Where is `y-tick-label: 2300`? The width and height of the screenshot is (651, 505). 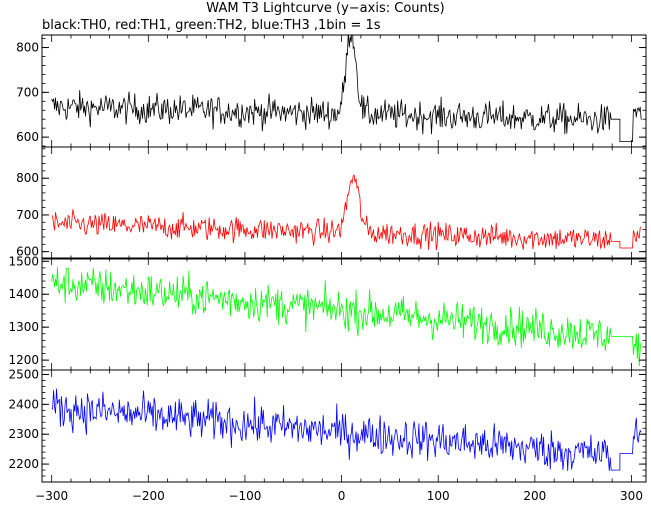 y-tick-label: 2300 is located at coordinates (23, 434).